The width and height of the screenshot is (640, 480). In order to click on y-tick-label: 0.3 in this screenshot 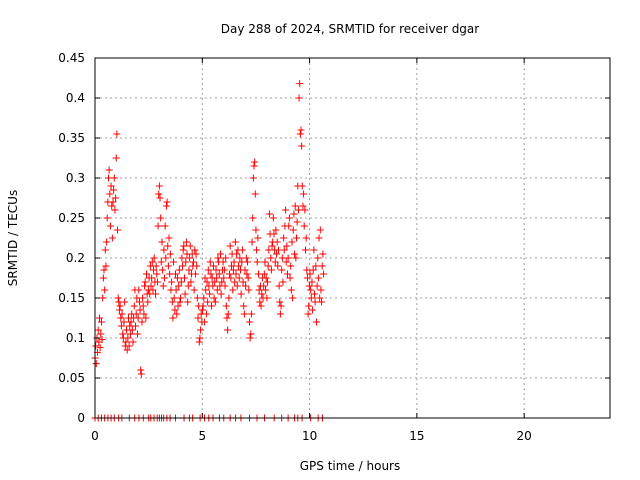, I will do `click(75, 178)`.